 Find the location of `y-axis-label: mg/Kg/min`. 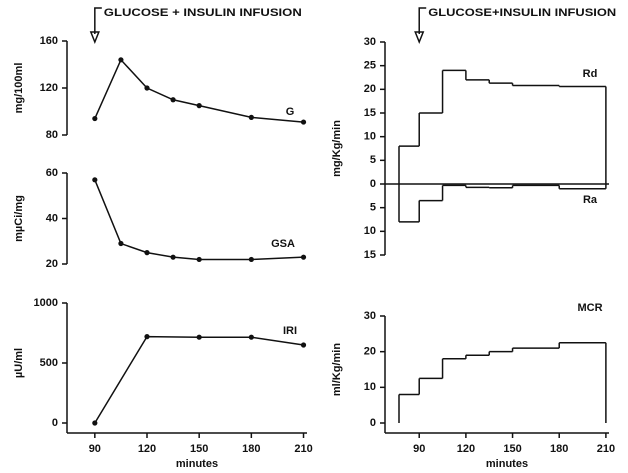

y-axis-label: mg/Kg/min is located at coordinates (337, 148).